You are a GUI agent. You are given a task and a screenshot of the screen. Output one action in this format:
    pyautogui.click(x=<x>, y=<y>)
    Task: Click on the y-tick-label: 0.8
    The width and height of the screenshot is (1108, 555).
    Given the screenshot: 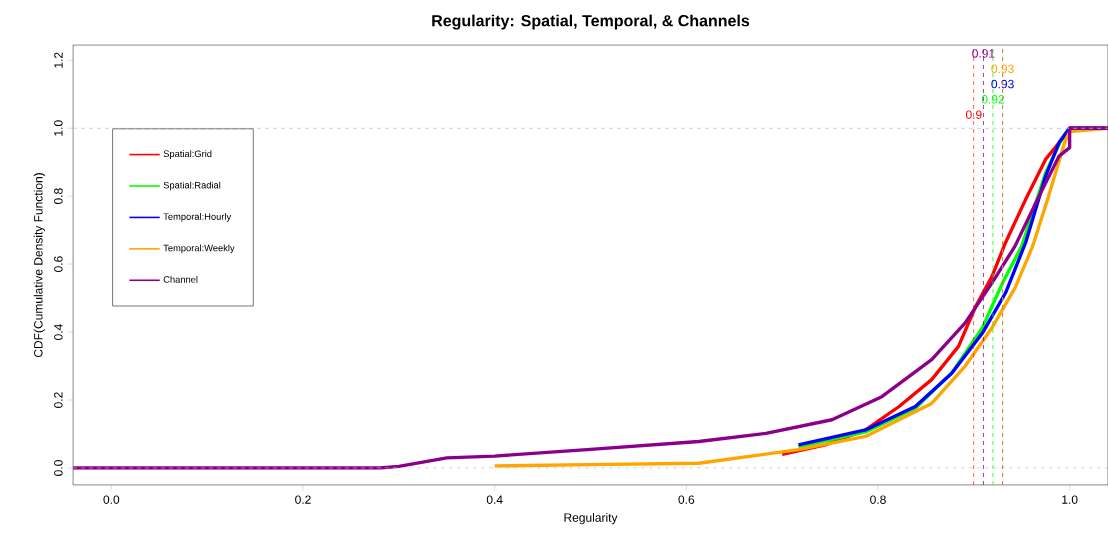 What is the action you would take?
    pyautogui.click(x=58, y=196)
    